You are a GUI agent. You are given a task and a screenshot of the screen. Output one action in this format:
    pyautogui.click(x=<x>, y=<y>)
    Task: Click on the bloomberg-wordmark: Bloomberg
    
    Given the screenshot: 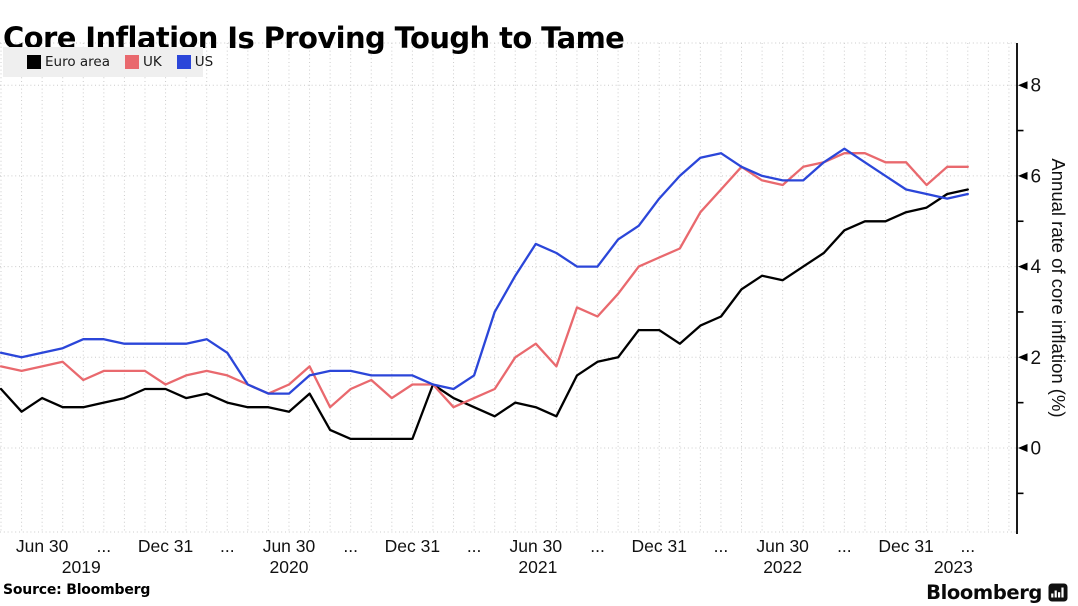 What is the action you would take?
    pyautogui.click(x=984, y=592)
    